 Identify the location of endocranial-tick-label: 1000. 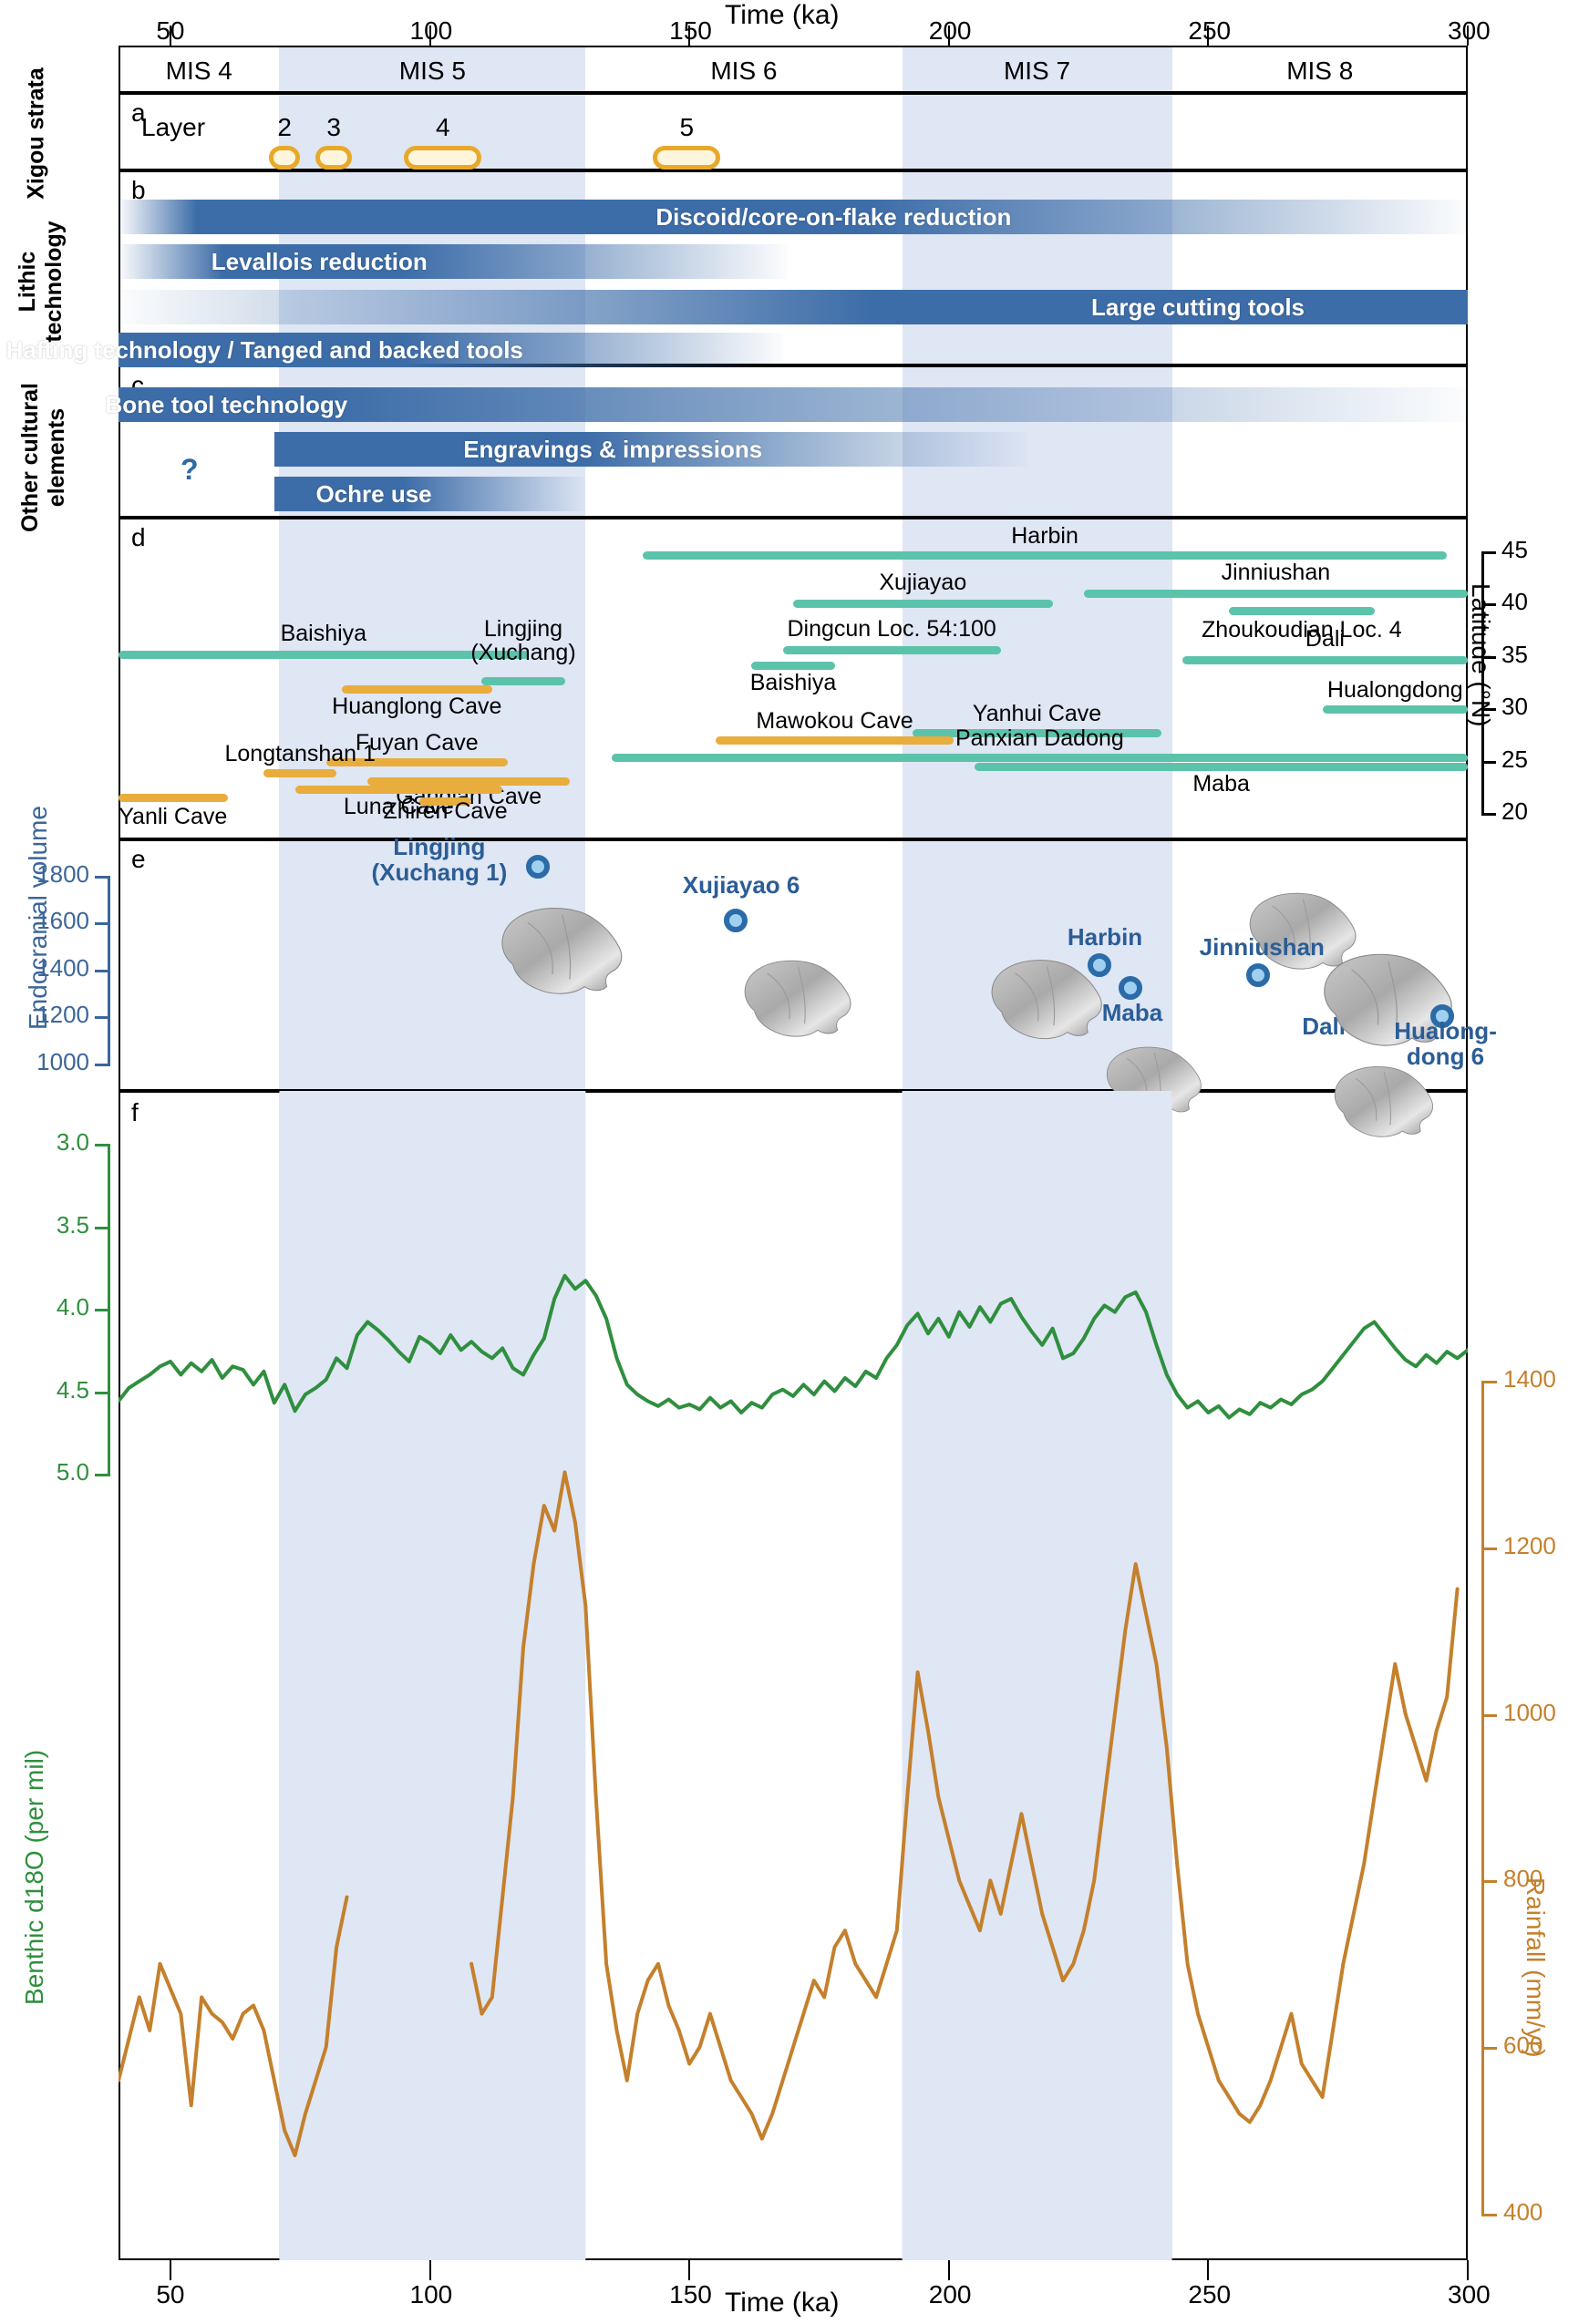
(63, 1061).